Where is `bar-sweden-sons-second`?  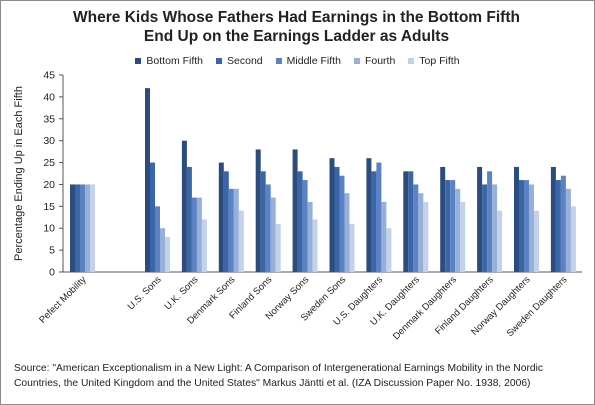 bar-sweden-sons-second is located at coordinates (337, 219).